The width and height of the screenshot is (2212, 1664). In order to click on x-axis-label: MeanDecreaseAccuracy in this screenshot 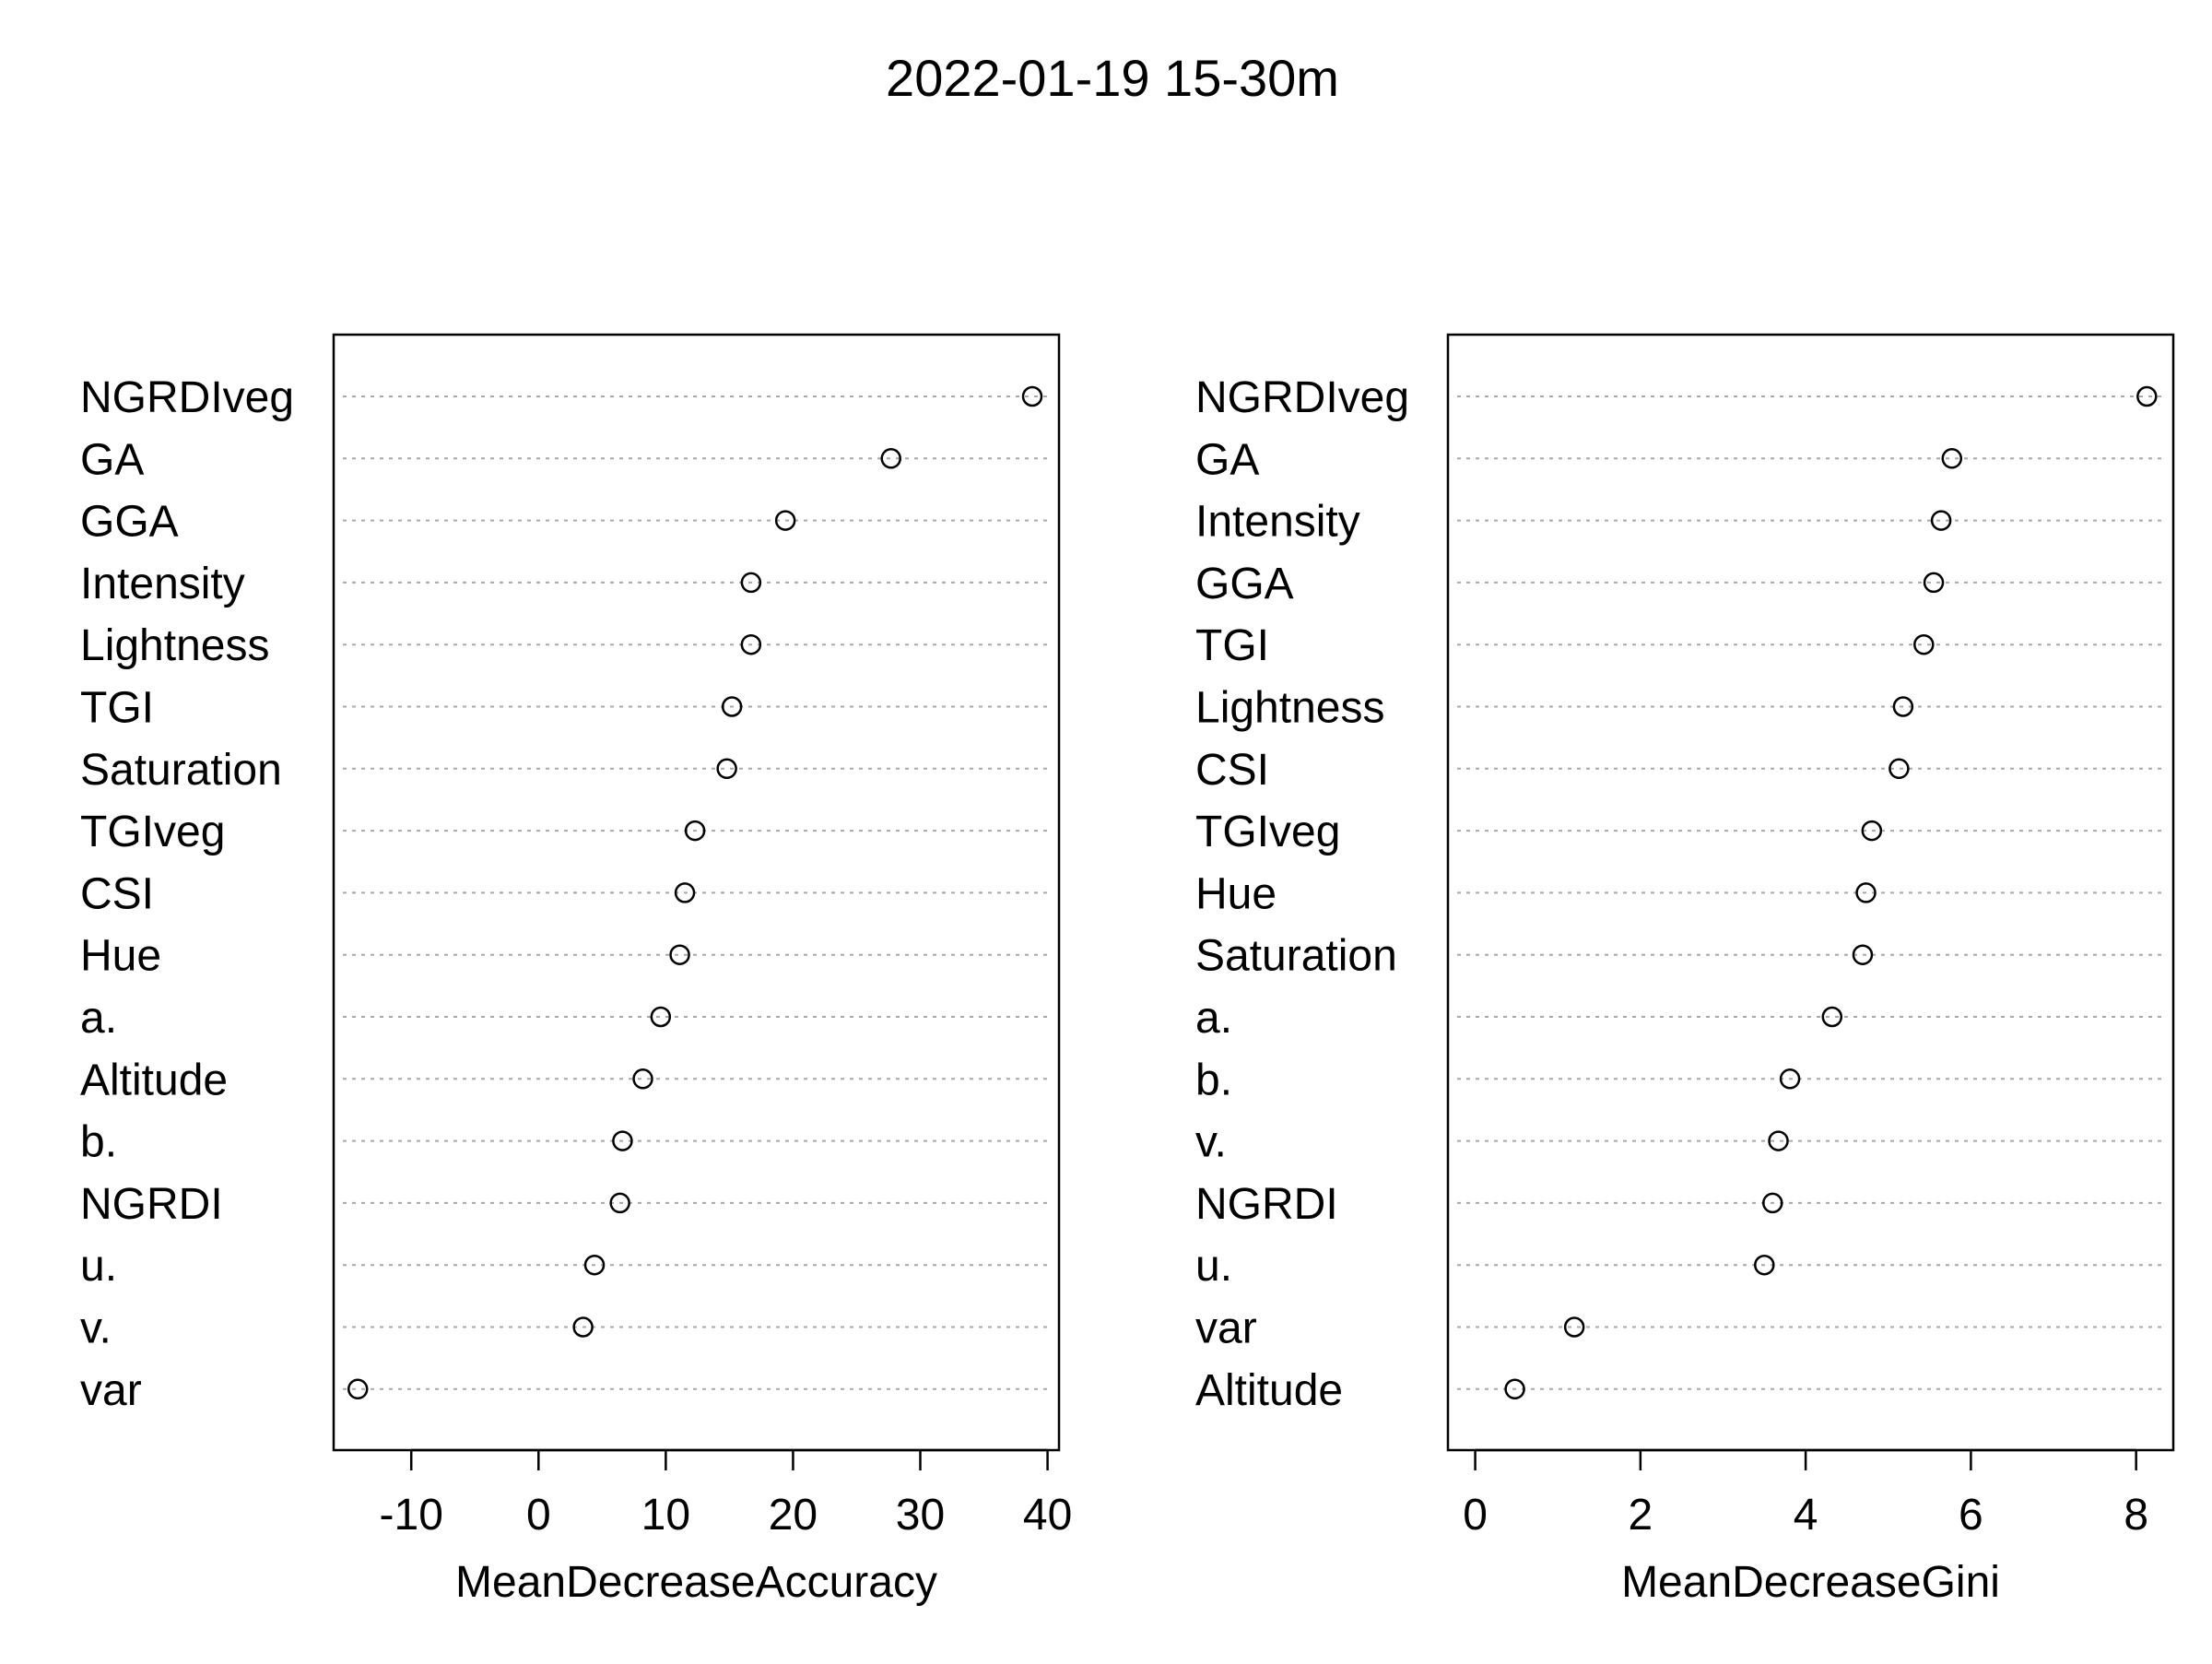, I will do `click(696, 1582)`.